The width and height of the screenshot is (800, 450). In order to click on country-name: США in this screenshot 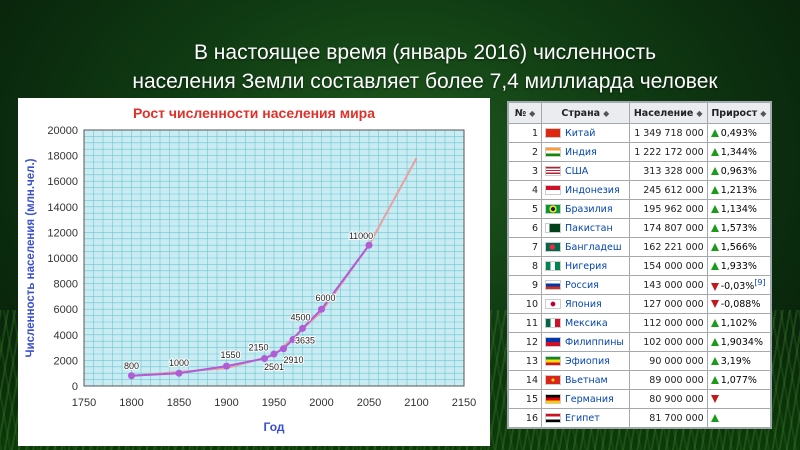, I will do `click(577, 171)`.